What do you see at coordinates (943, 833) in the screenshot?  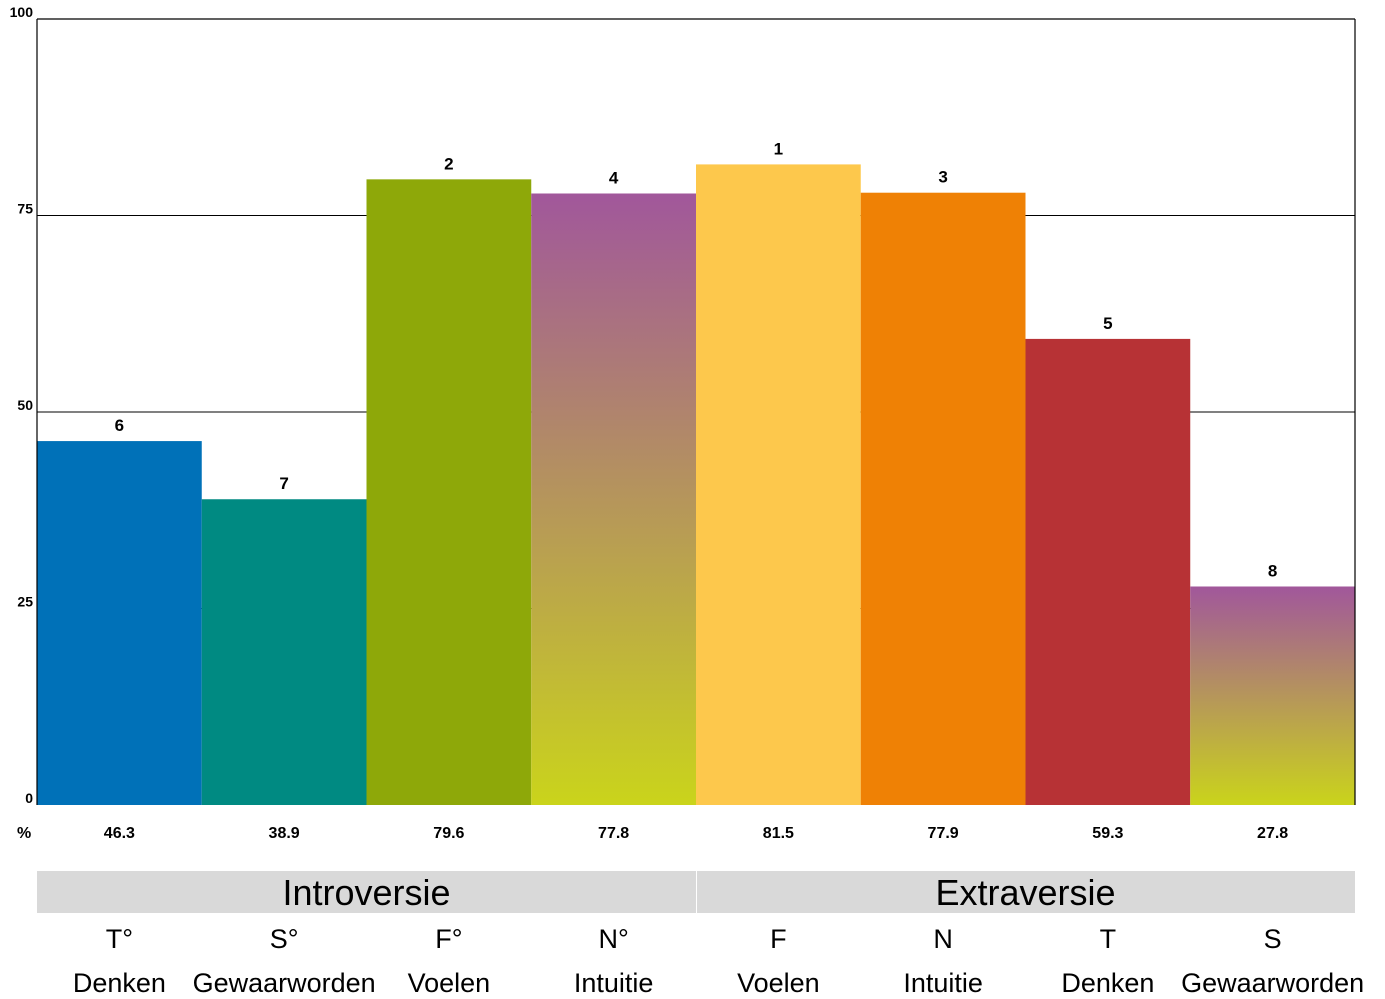 I see `value-label-5: 77.9` at bounding box center [943, 833].